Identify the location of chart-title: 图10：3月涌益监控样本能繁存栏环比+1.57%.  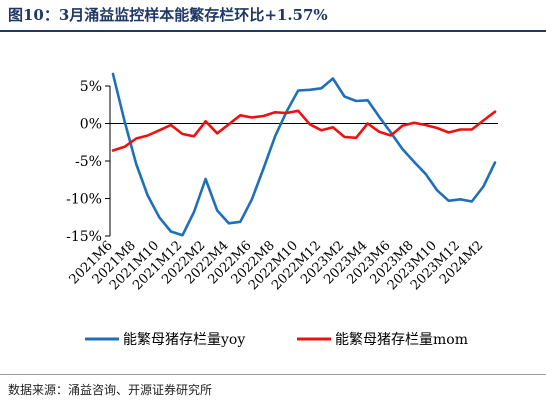
(168, 15).